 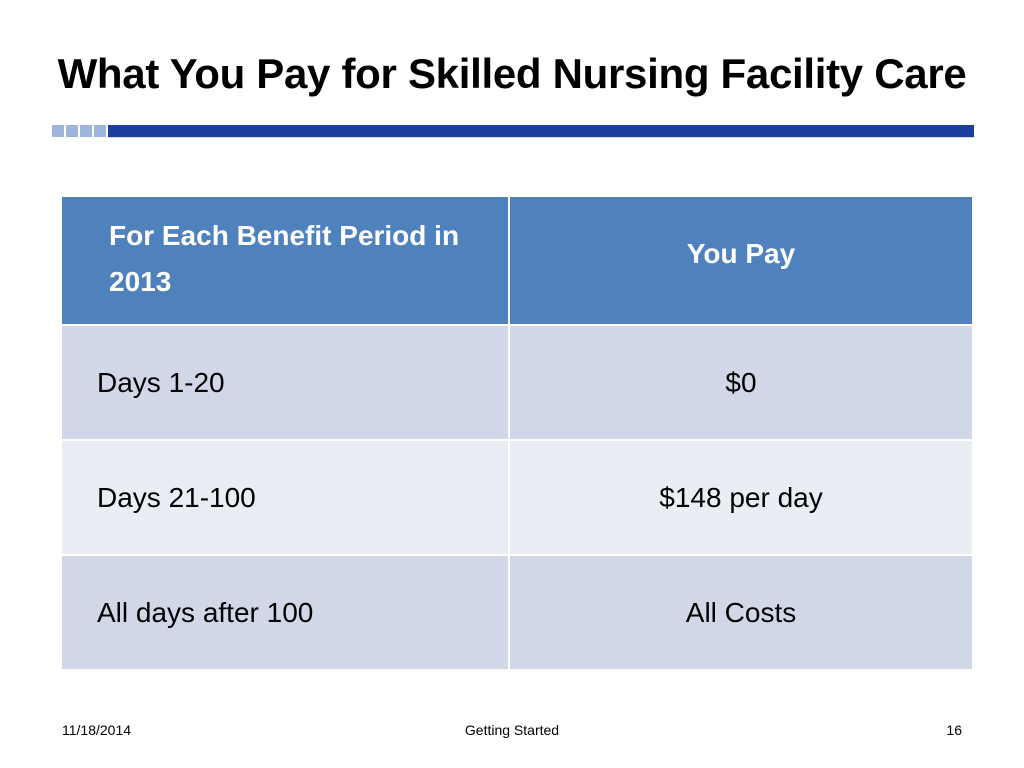 I want to click on cost-cell: All Costs, so click(x=741, y=612).